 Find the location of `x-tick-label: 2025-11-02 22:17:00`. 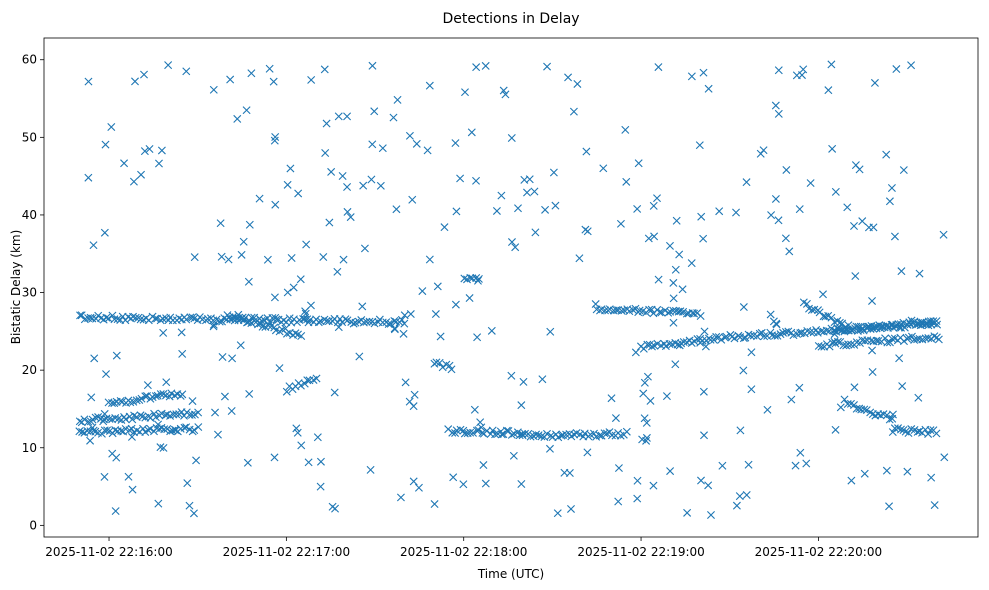

x-tick-label: 2025-11-02 22:17:00 is located at coordinates (286, 552).